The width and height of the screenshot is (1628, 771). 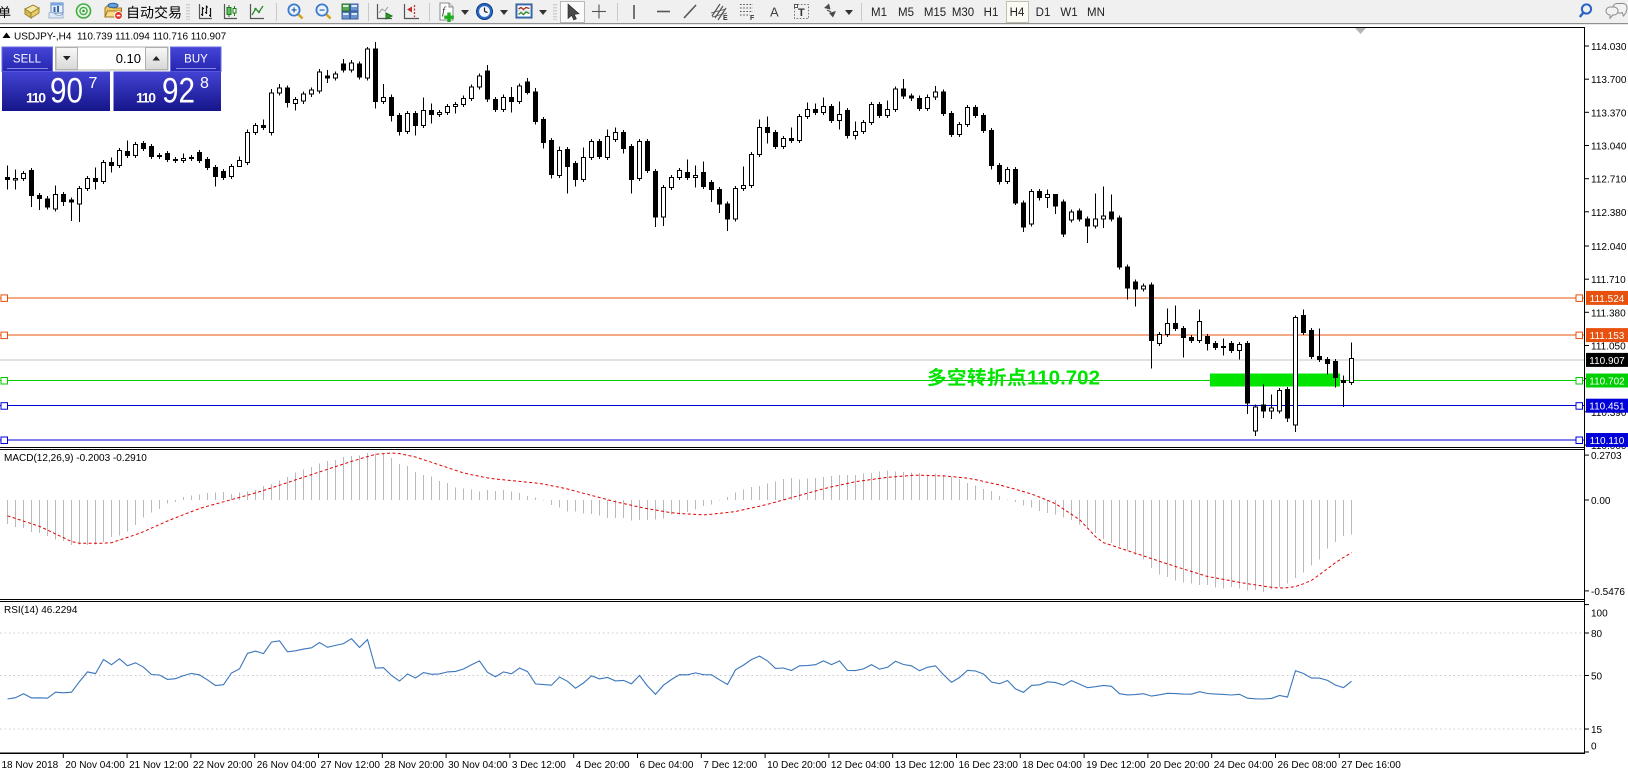 What do you see at coordinates (414, 765) in the screenshot?
I see `svg-text: 28 Nov 20:00` at bounding box center [414, 765].